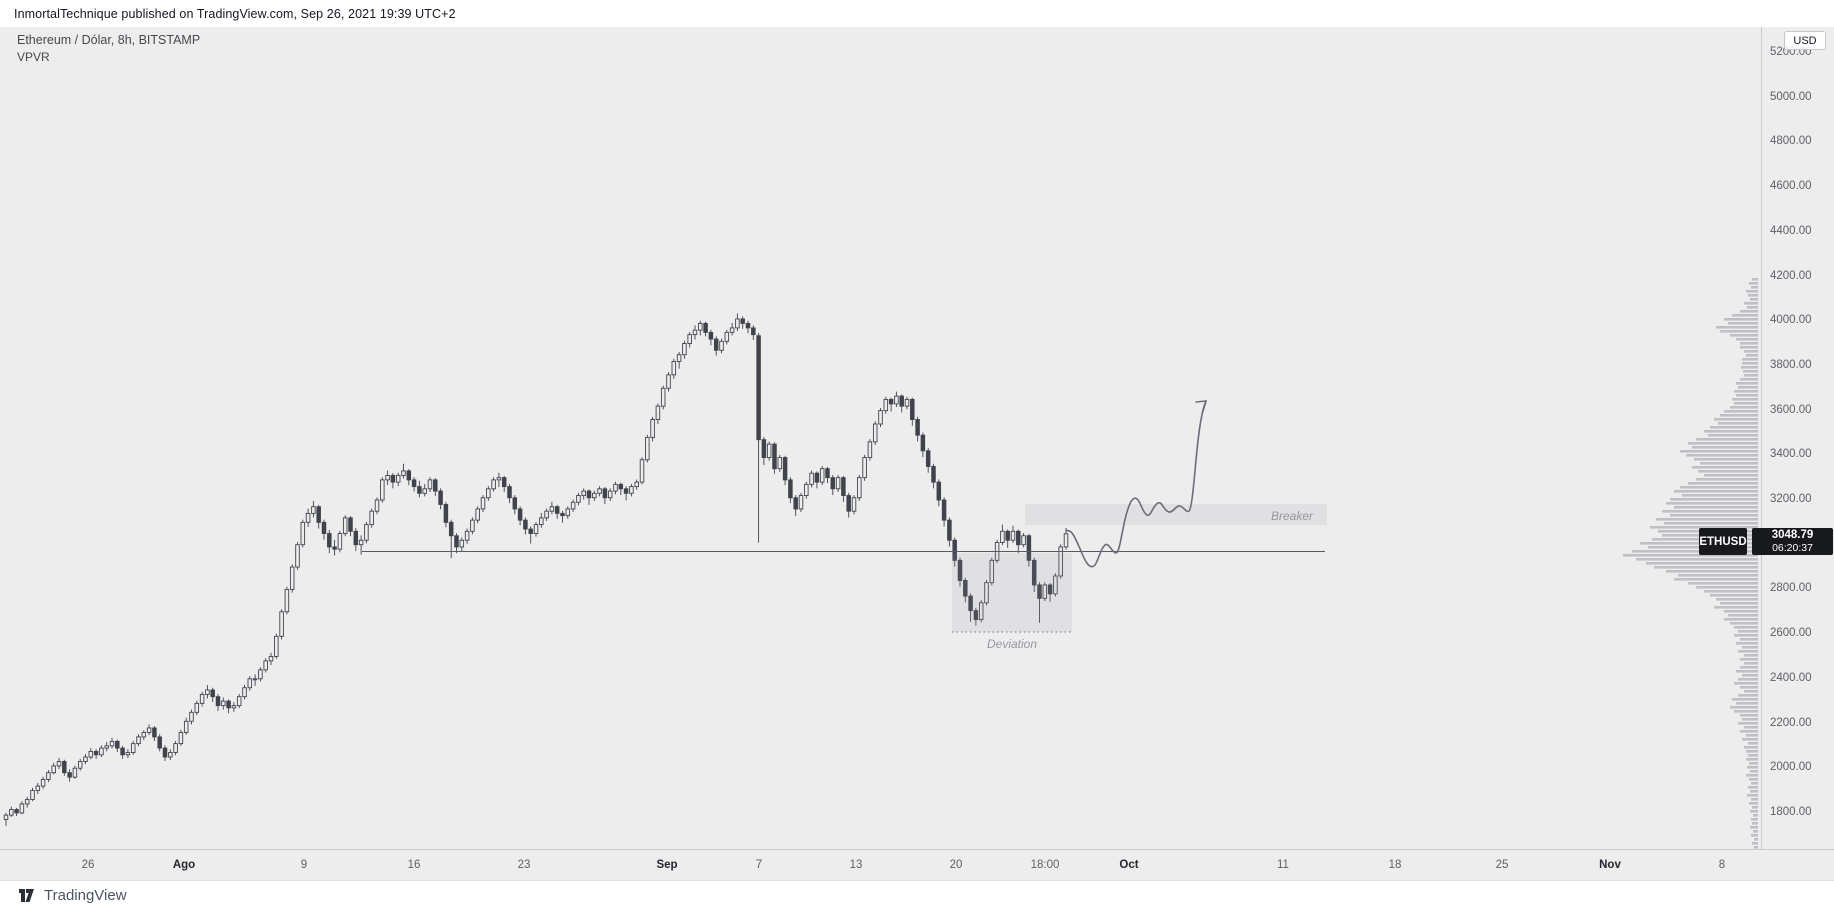 This screenshot has height=910, width=1834. Describe the element at coordinates (1805, 40) in the screenshot. I see `currency-badge: USD` at that location.